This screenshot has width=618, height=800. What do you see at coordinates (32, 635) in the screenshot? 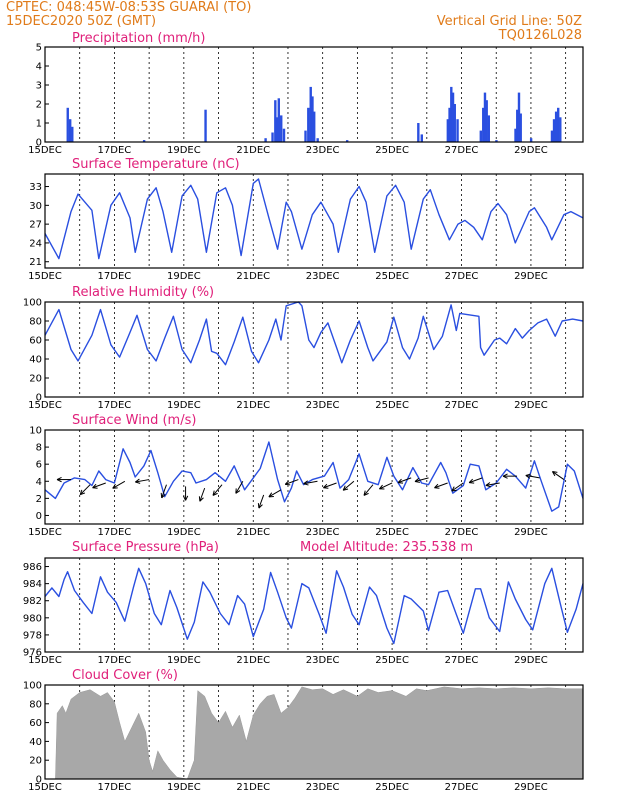
I see `y-tick-label: 978` at bounding box center [32, 635].